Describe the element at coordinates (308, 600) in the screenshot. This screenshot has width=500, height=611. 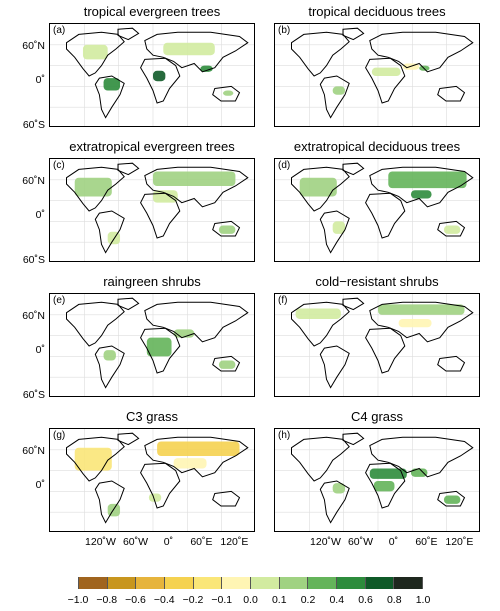
I see `colorbar-tick-label: 0.2` at that location.